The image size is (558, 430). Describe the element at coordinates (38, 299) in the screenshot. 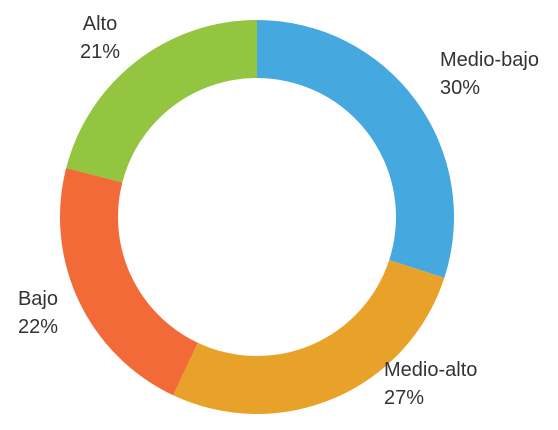

I see `slice-label: Bajo` at that location.